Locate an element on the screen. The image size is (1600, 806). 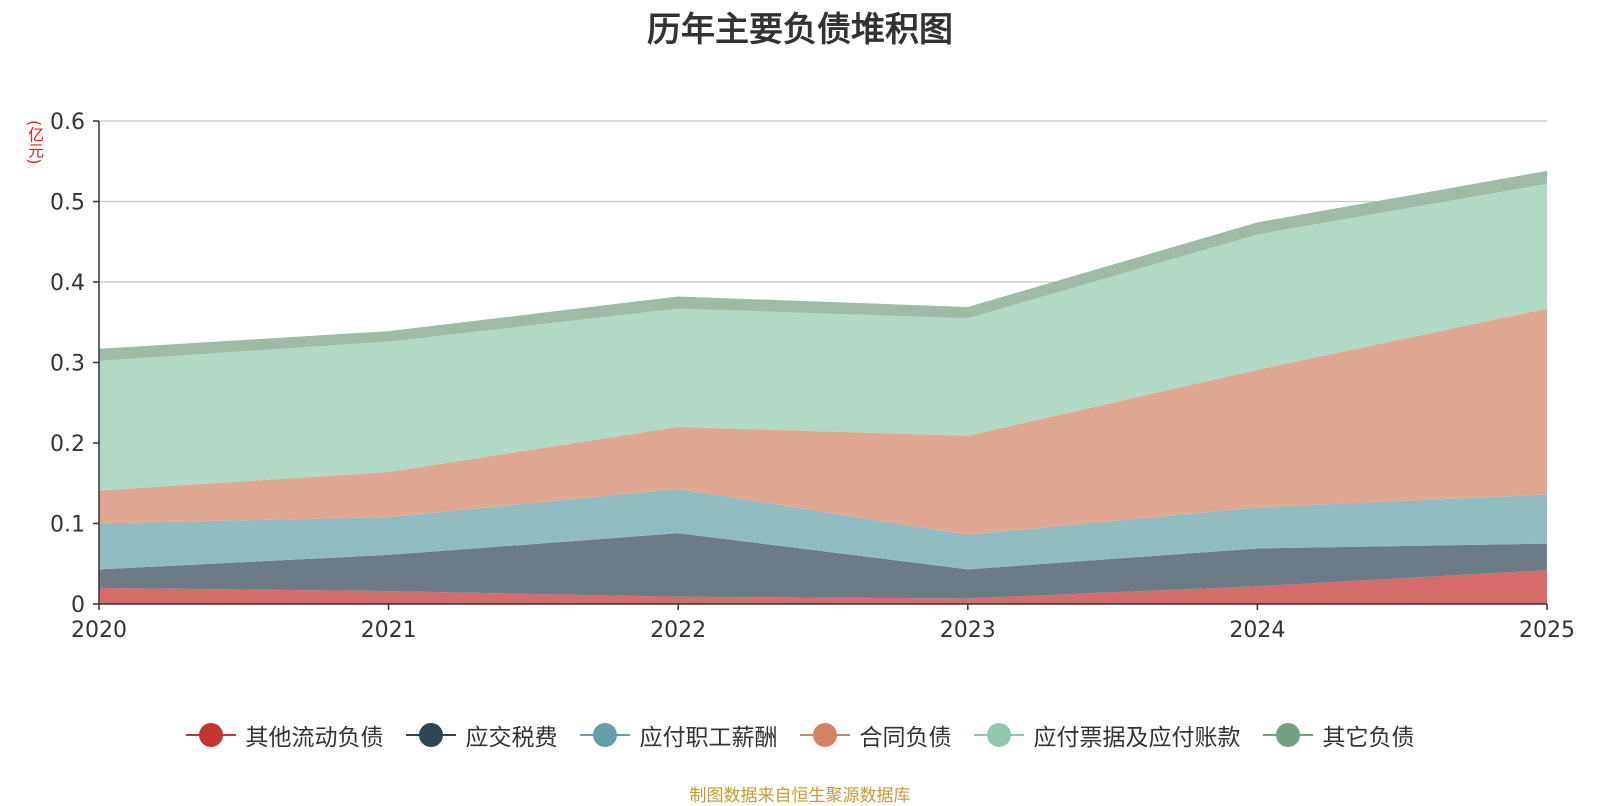
y-tick-label: 0.3 is located at coordinates (67, 364).